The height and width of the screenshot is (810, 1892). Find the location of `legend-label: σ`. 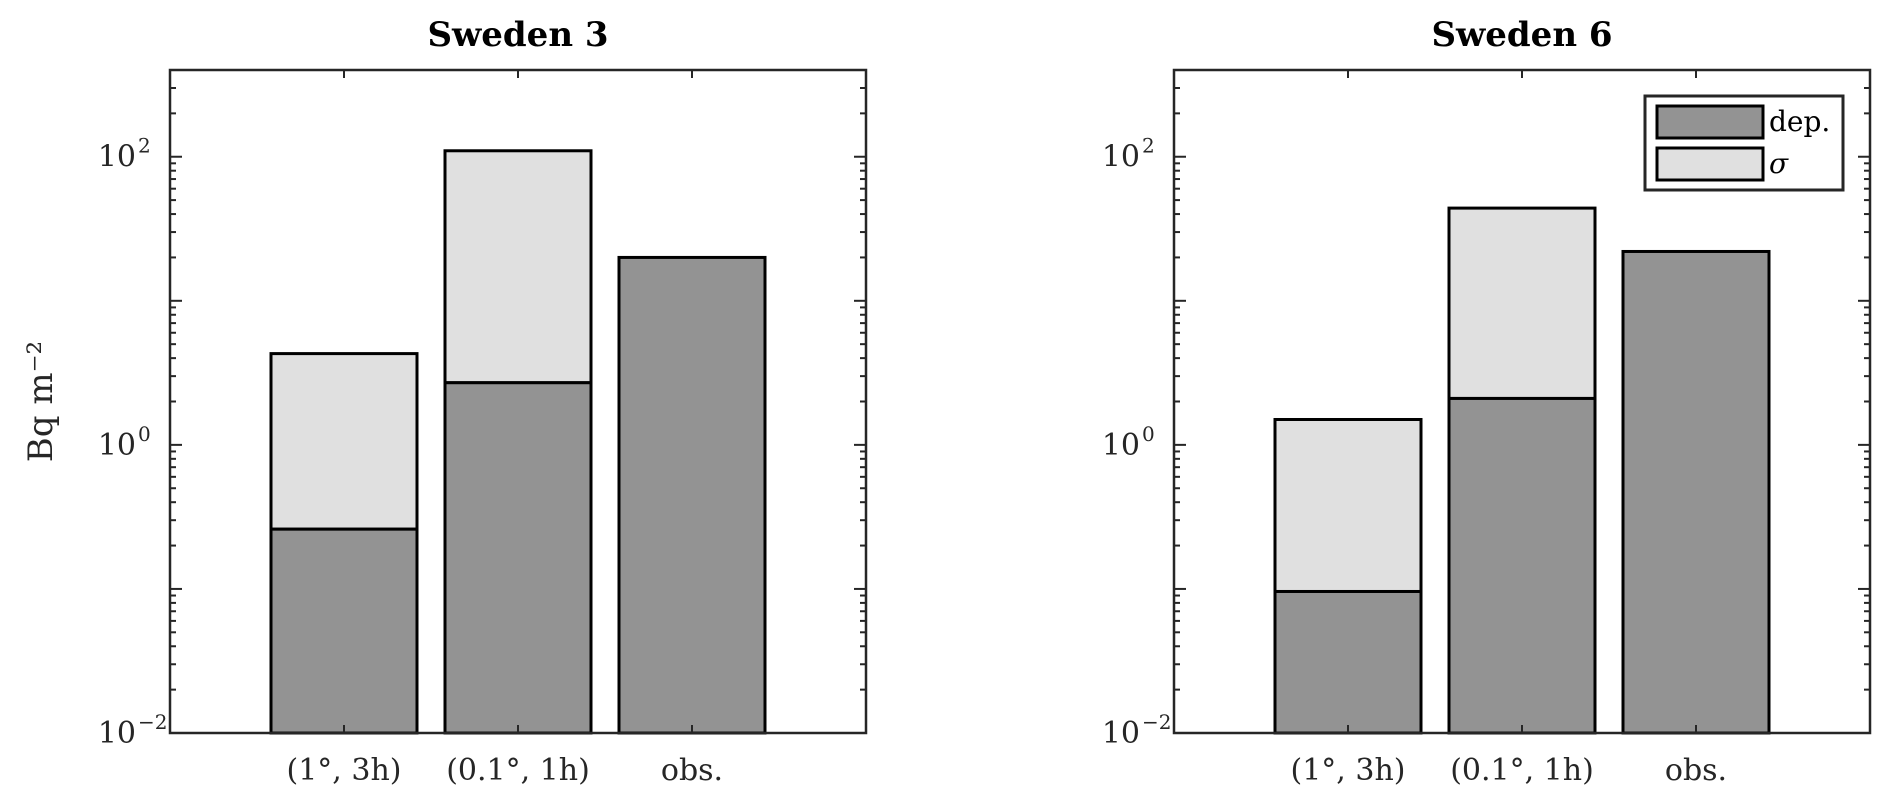

legend-label: σ is located at coordinates (1779, 163).